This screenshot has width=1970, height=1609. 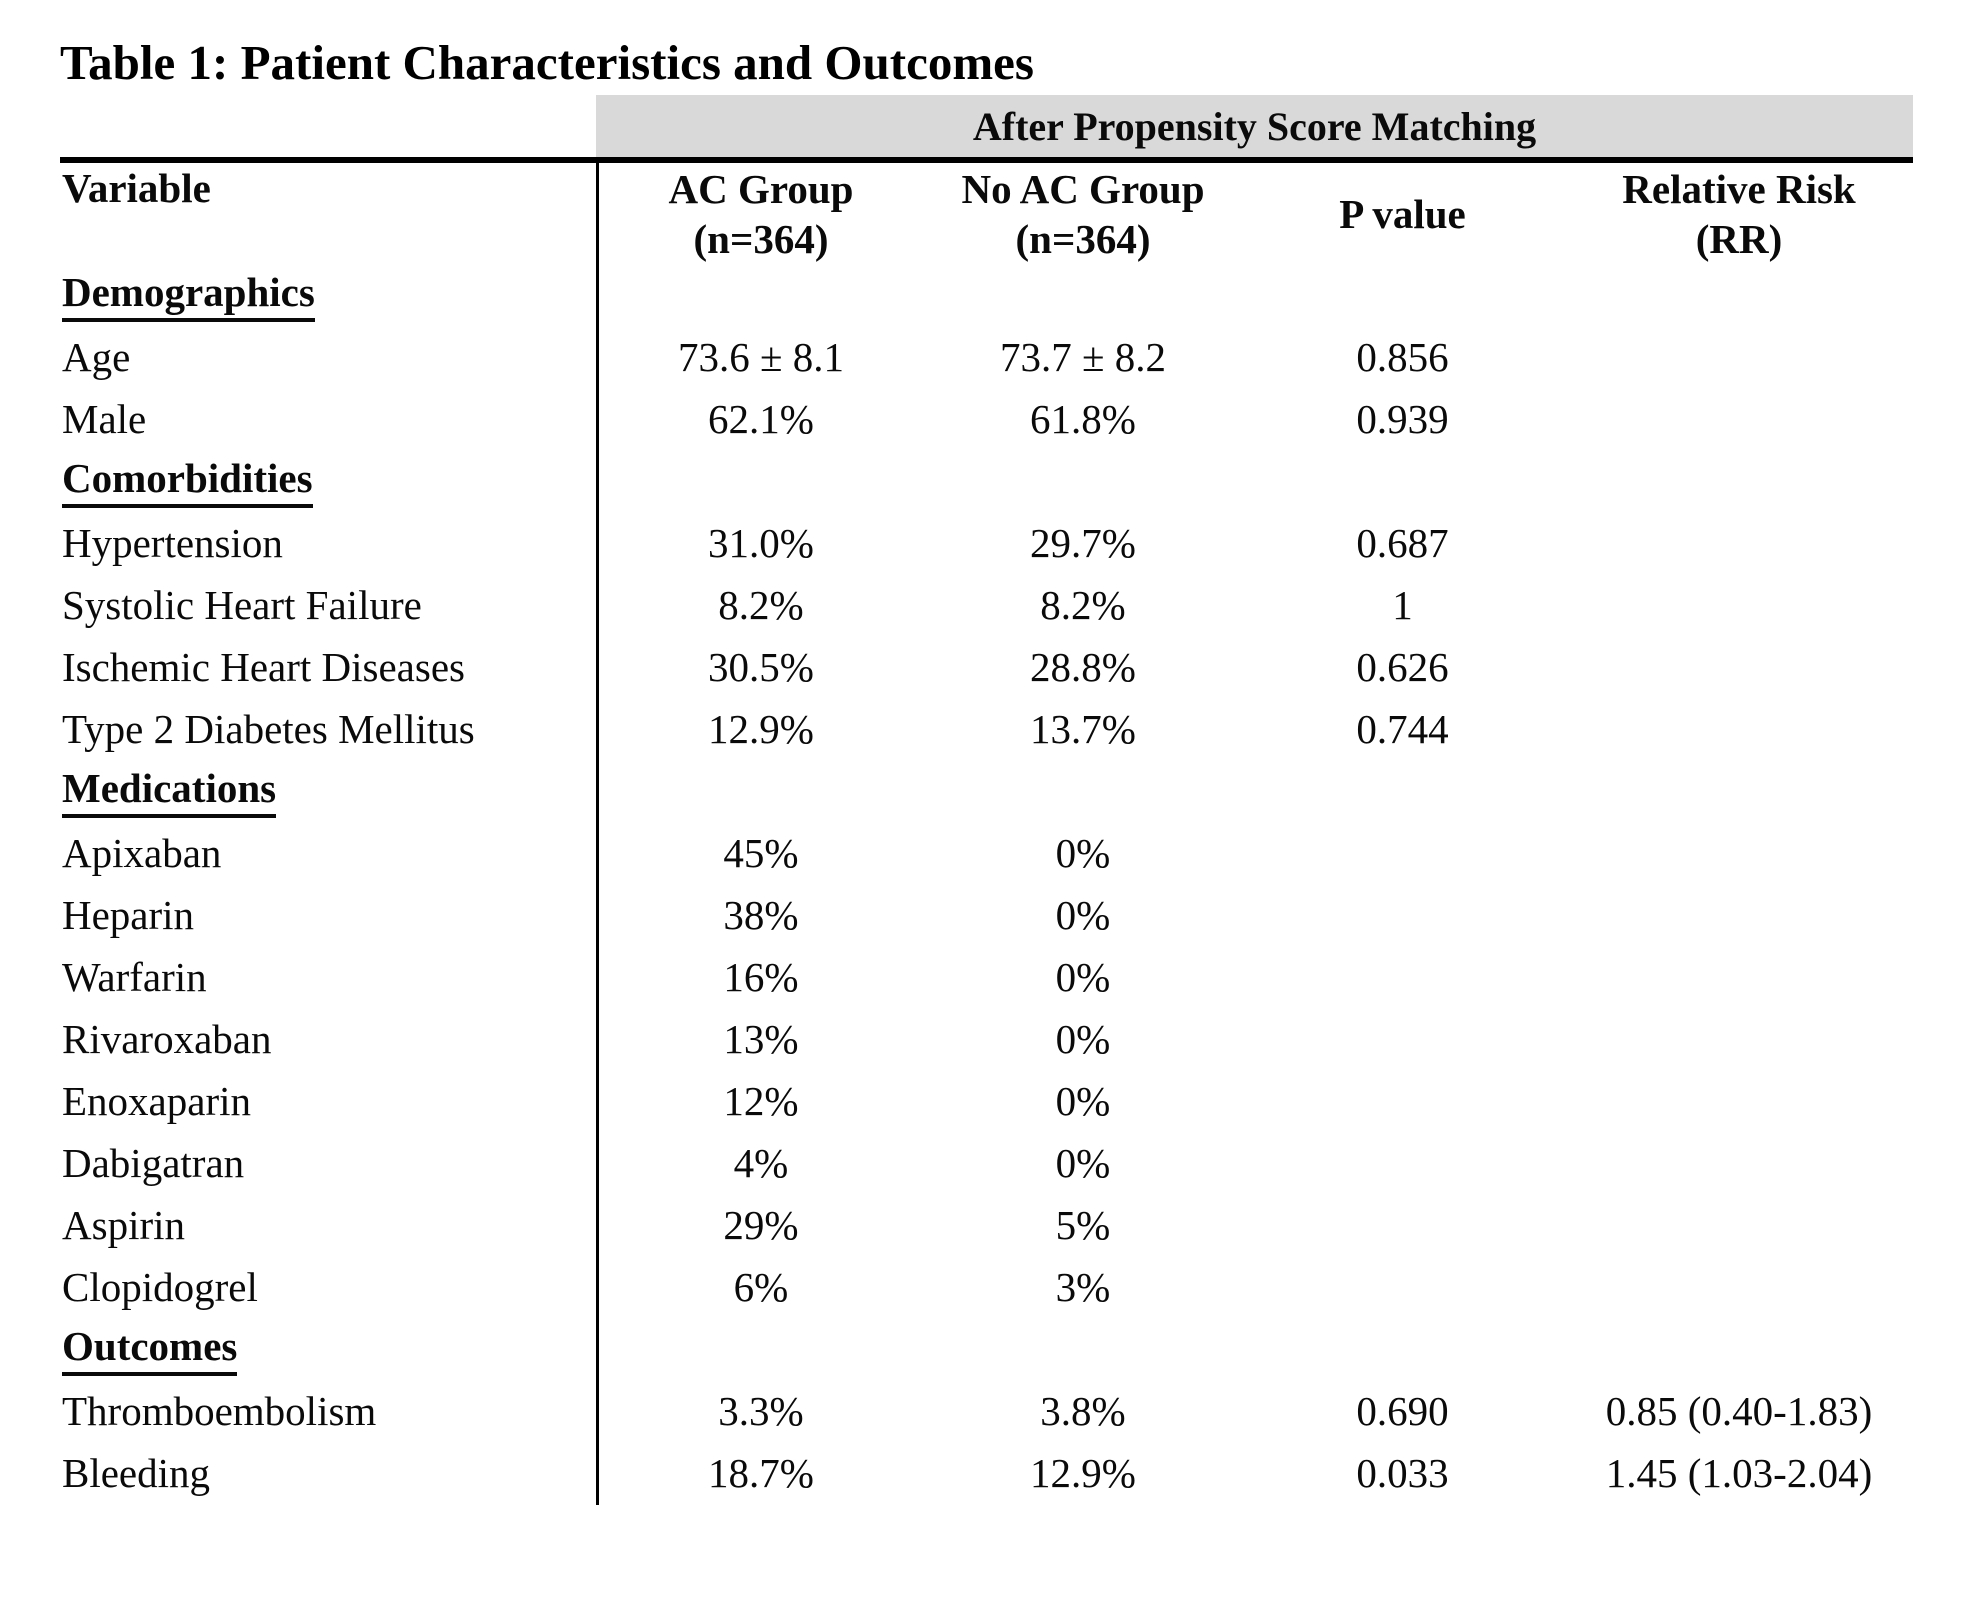 I want to click on col-header-p-value-label: P value, so click(x=1402, y=213).